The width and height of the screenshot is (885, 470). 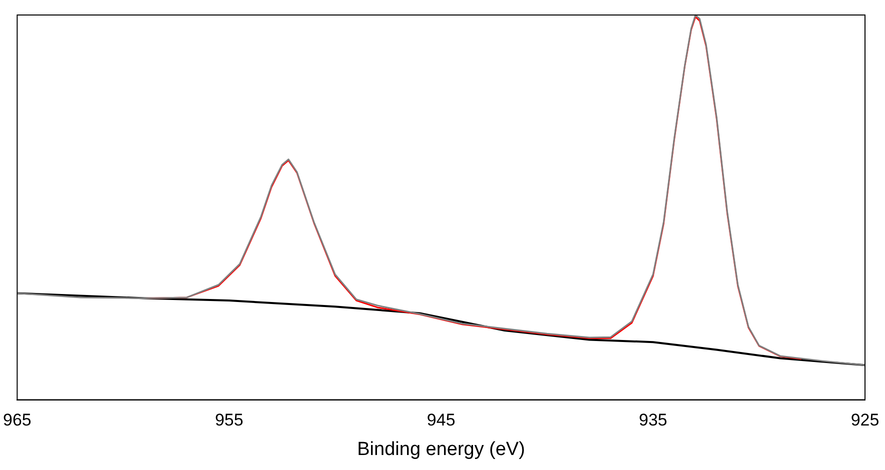 I want to click on x-tick-label: 955, so click(x=229, y=420).